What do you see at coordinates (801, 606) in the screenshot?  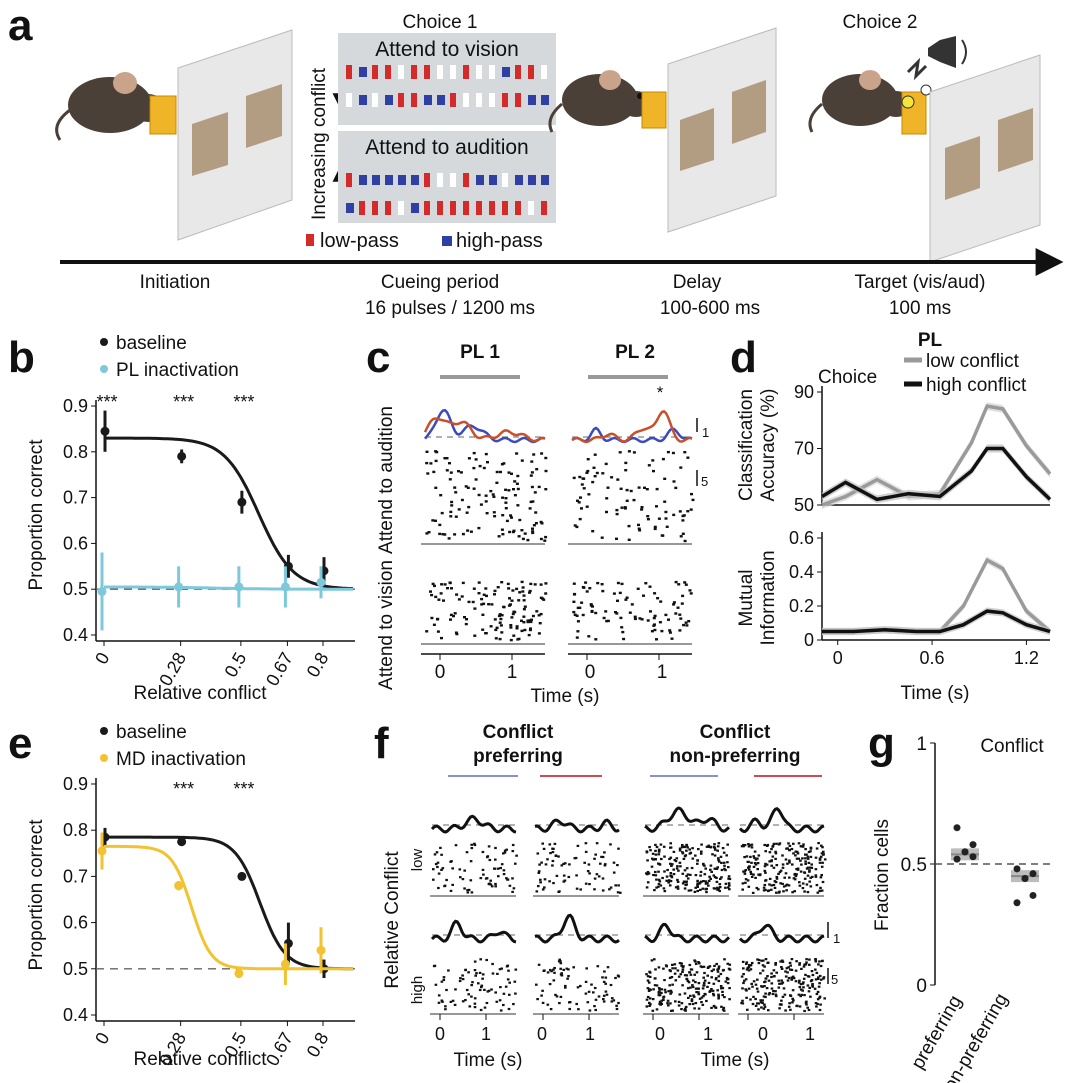 I see `y-tick-label: 0.2` at bounding box center [801, 606].